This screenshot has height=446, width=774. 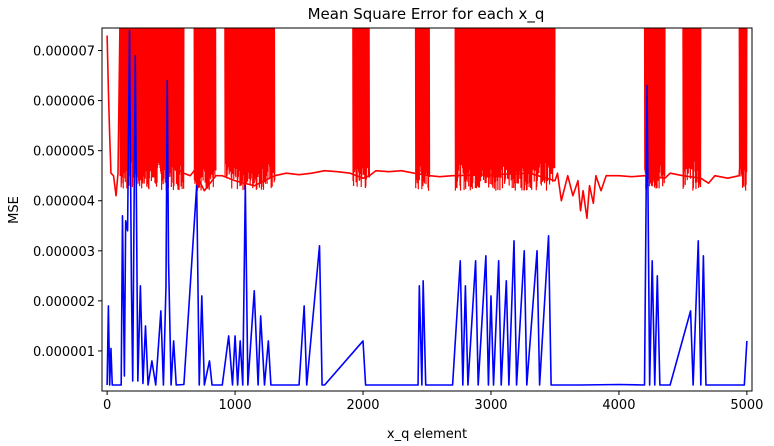 What do you see at coordinates (64, 302) in the screenshot?
I see `y-tick-label: 0.000002` at bounding box center [64, 302].